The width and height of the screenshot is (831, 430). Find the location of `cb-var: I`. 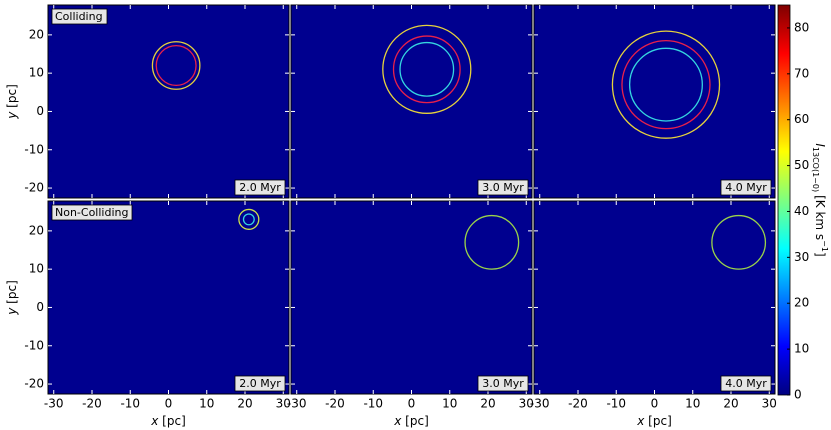

cb-var: I is located at coordinates (821, 145).